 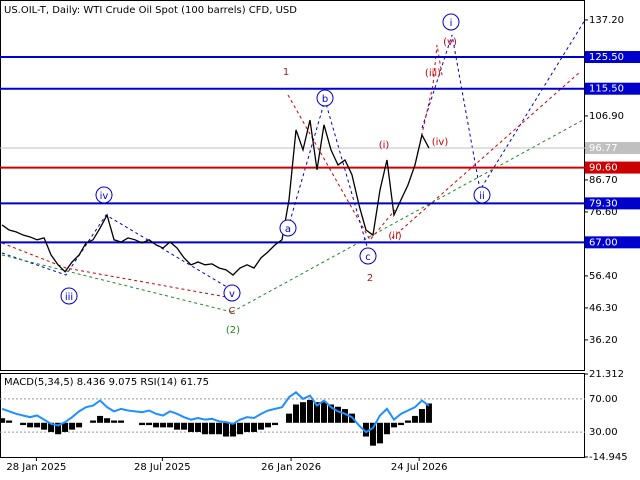 I want to click on red-projection, so click(x=428, y=105).